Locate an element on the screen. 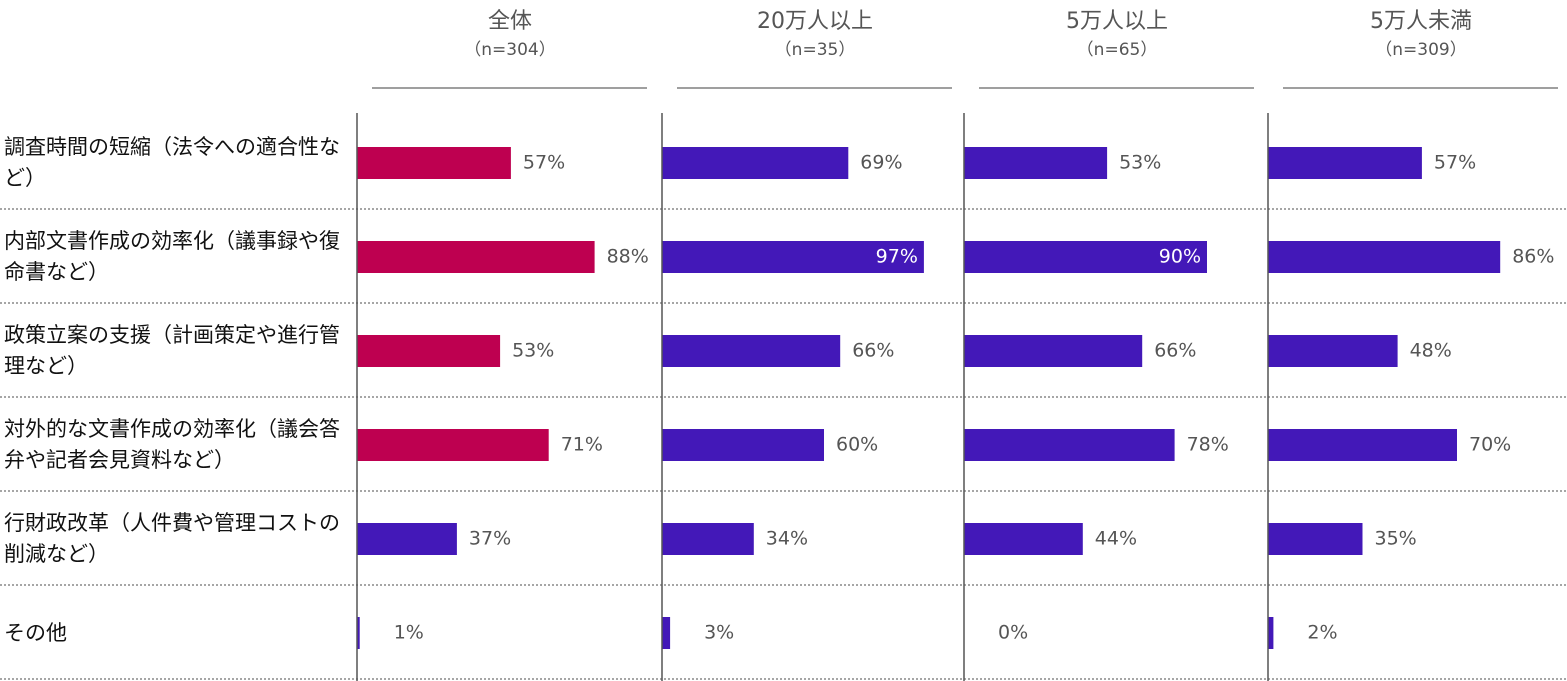 The height and width of the screenshot is (681, 1567). panel-subtitle: （n=65） is located at coordinates (1117, 50).